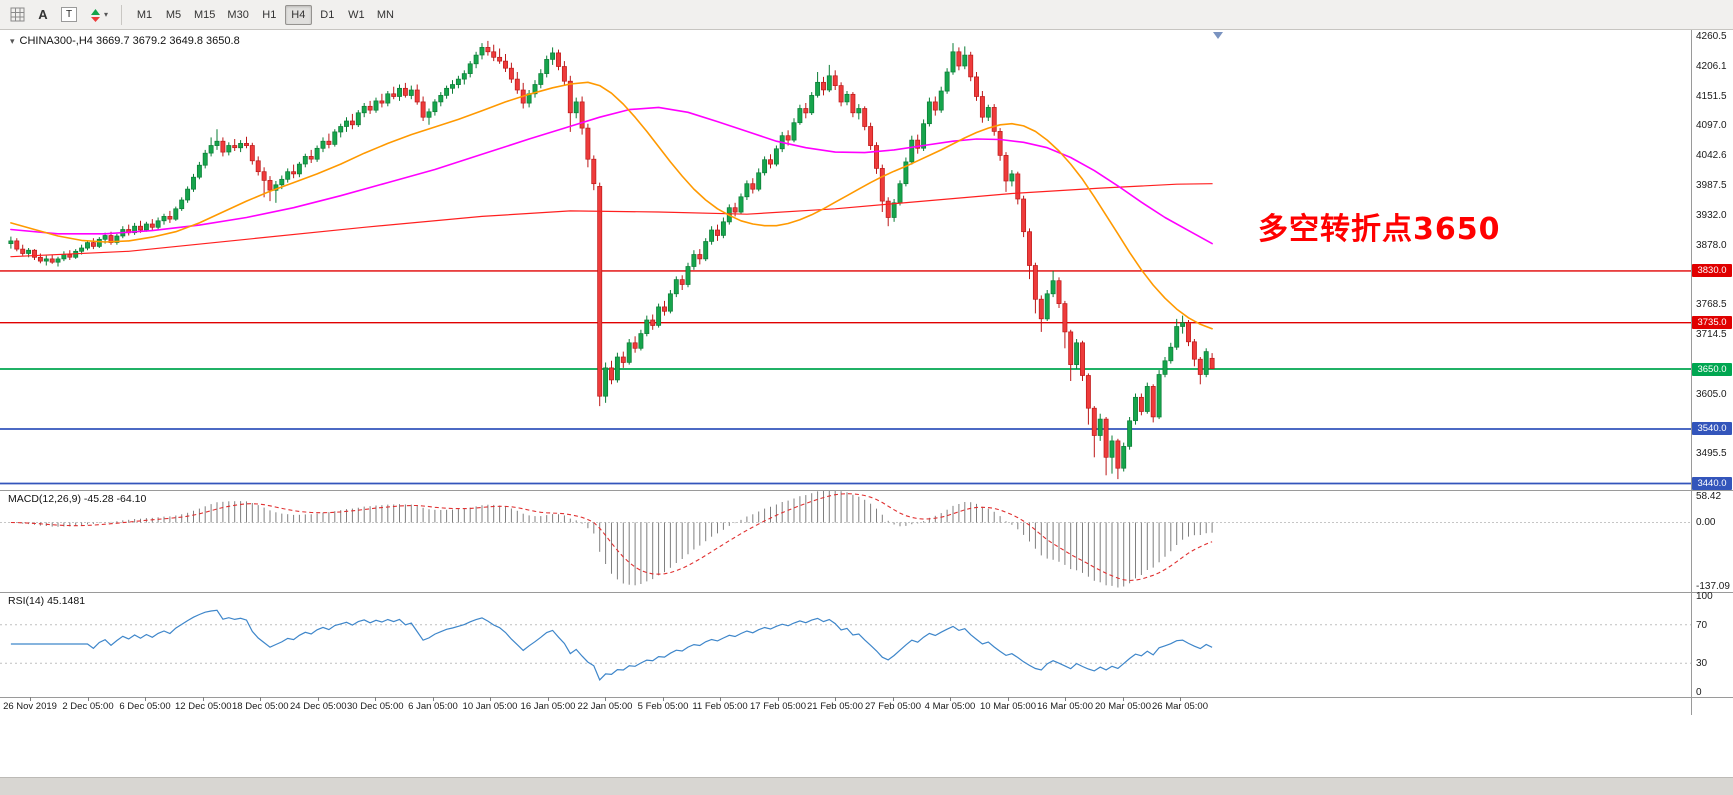 This screenshot has height=795, width=1733. I want to click on ma-slow-line, so click(611, 220).